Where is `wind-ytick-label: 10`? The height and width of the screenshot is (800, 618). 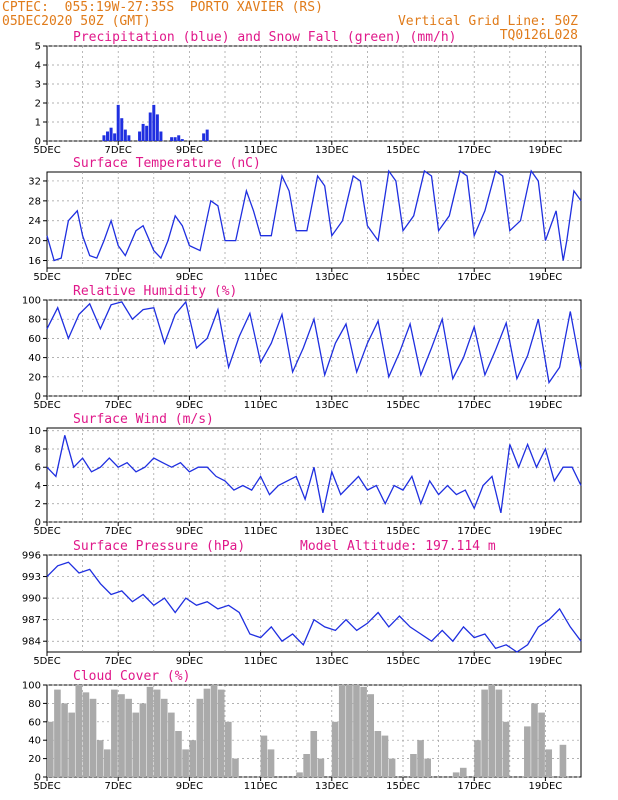 wind-ytick-label: 10 is located at coordinates (34, 431).